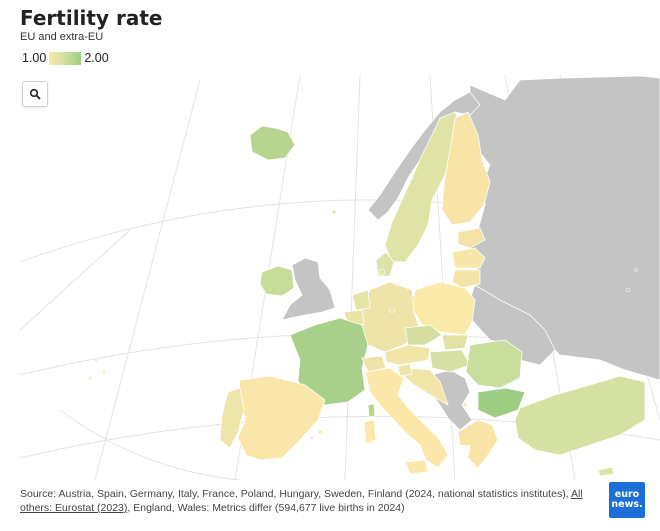 Image resolution: width=660 pixels, height=531 pixels. I want to click on region-ireland, so click(277, 281).